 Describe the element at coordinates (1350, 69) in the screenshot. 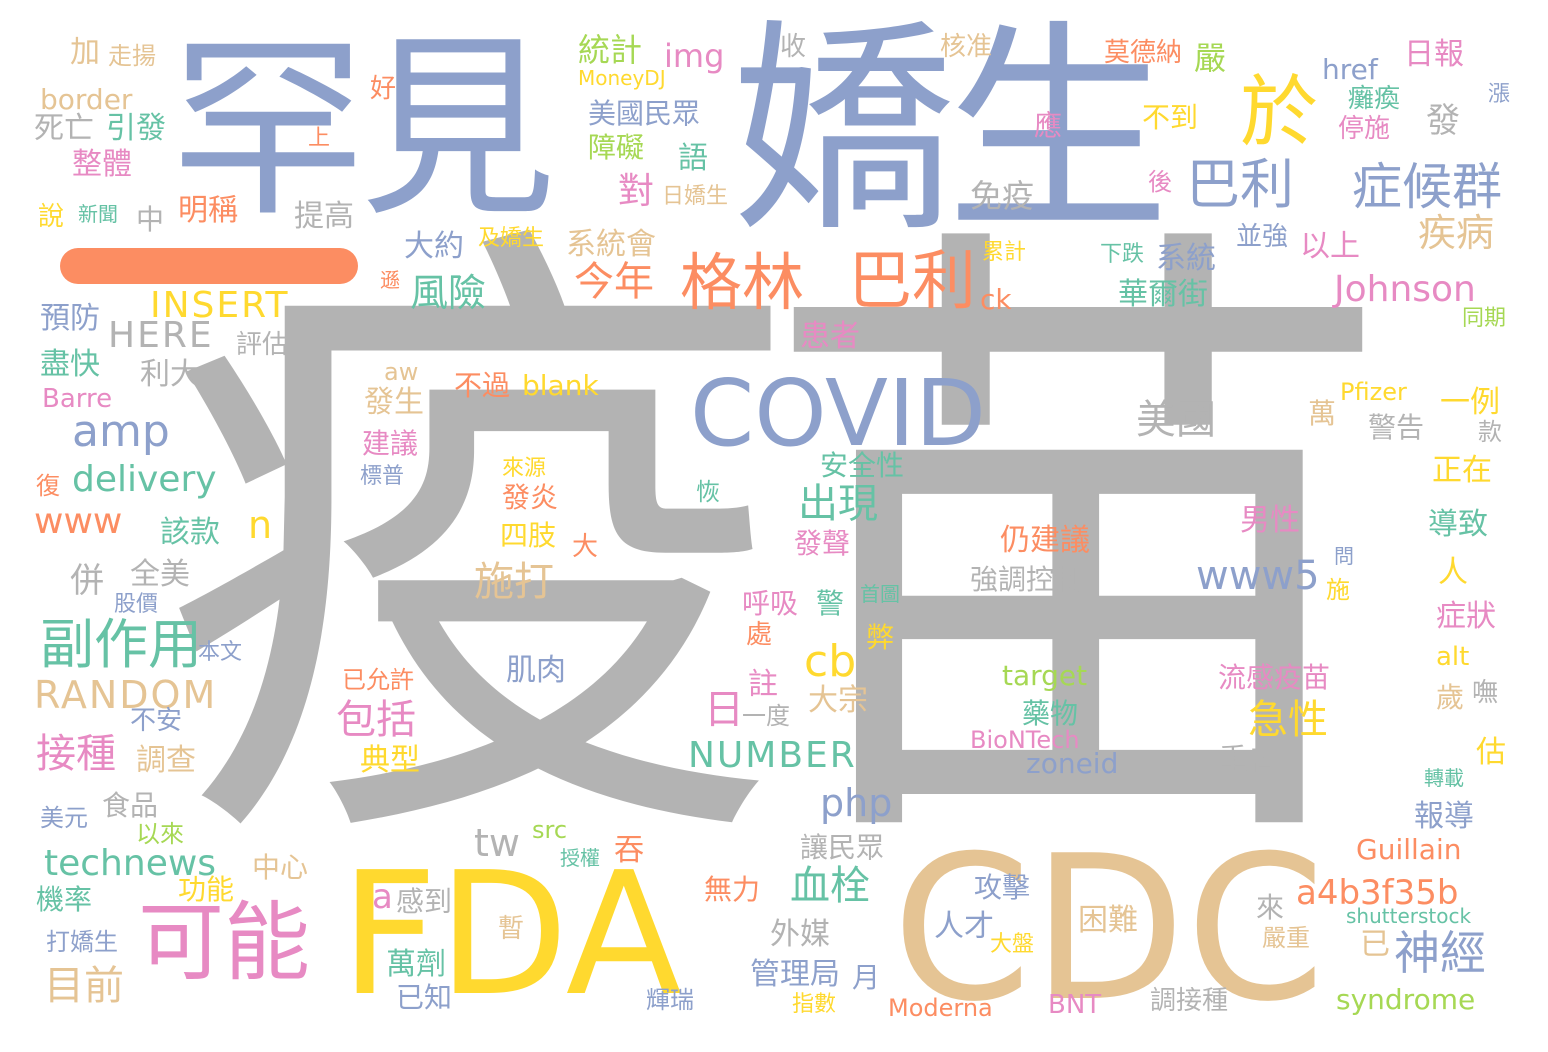

I see `word-href: href` at that location.